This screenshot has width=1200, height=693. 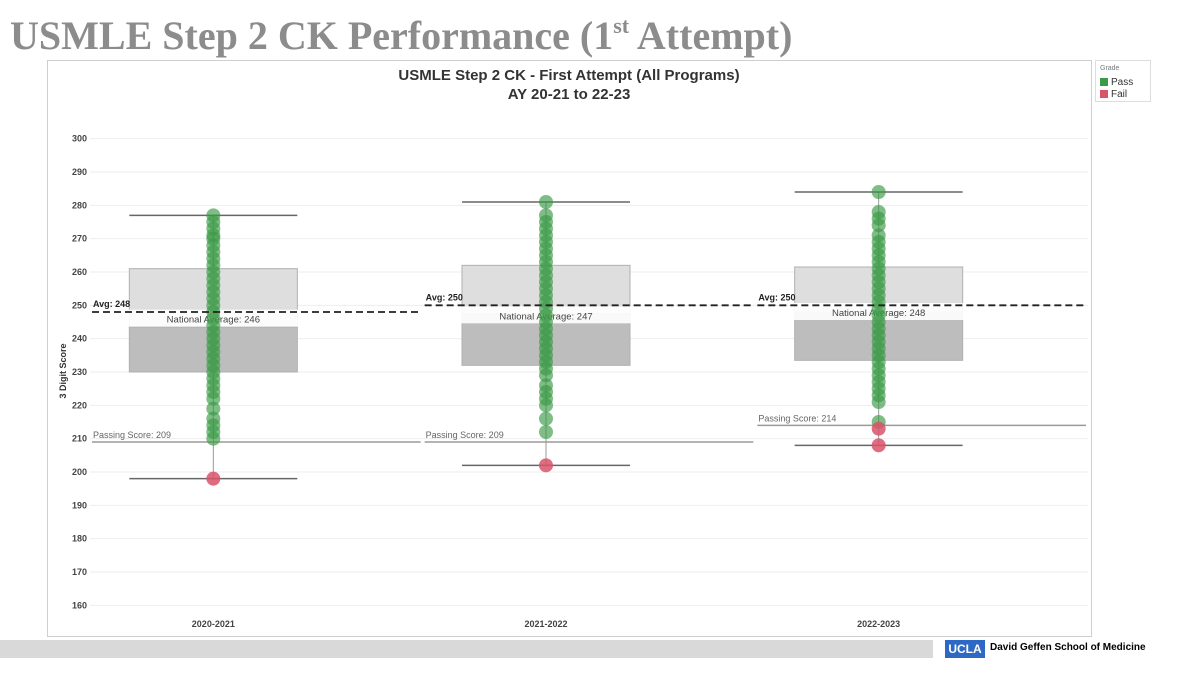 I want to click on y-tick-label: 170, so click(x=79, y=572).